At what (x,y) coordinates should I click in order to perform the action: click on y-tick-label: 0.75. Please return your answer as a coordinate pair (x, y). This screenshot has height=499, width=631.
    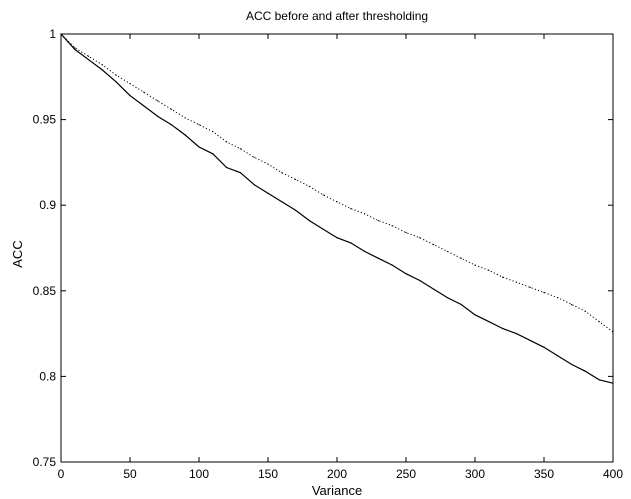
    Looking at the image, I should click on (45, 462).